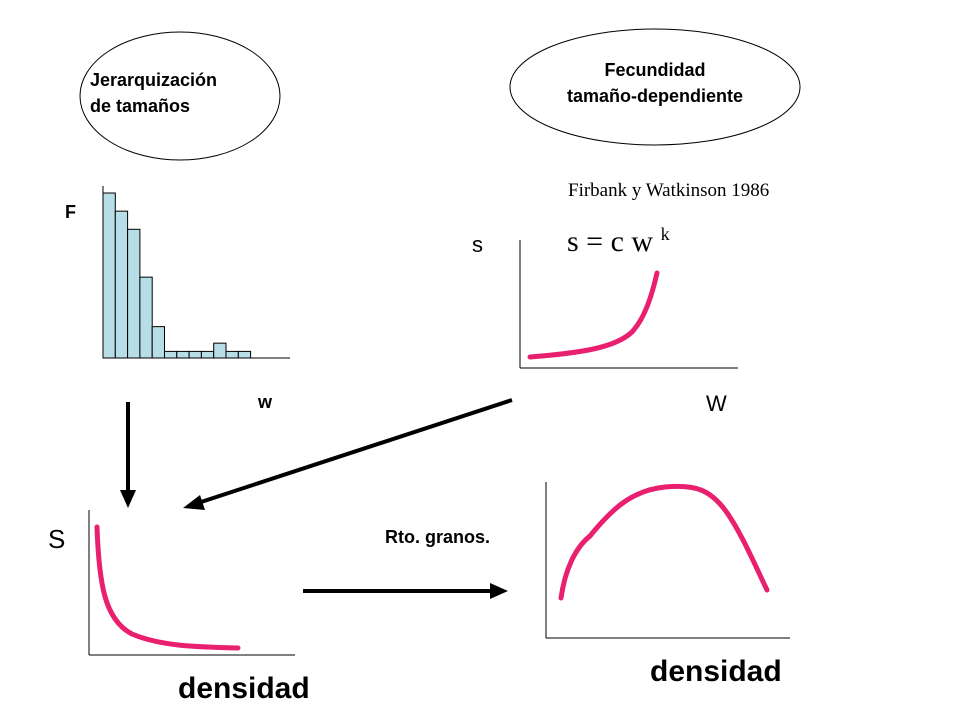  Describe the element at coordinates (154, 80) in the screenshot. I see `size-hierarchy-line1: Jerarquización` at that location.